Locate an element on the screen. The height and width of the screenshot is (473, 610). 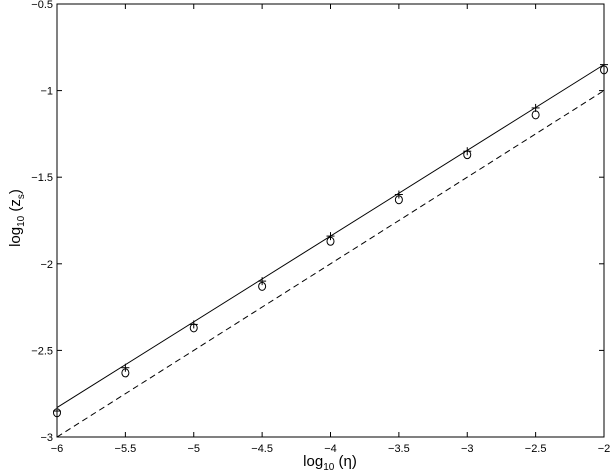
y-axis-label-end: ) is located at coordinates (15, 191).